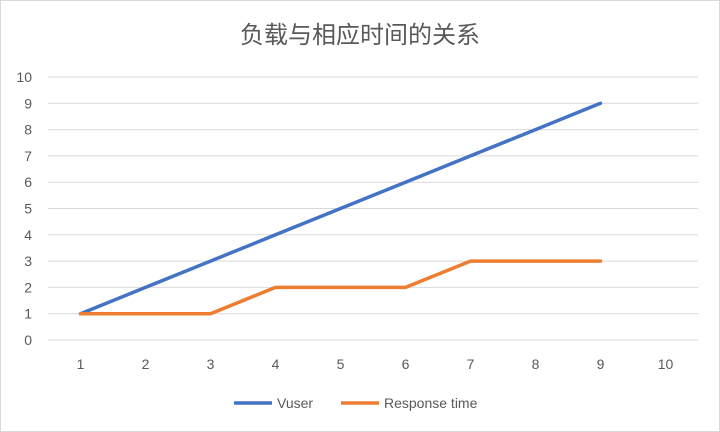 This screenshot has height=432, width=720. What do you see at coordinates (356, 403) in the screenshot?
I see `legend: Vuser Response time` at bounding box center [356, 403].